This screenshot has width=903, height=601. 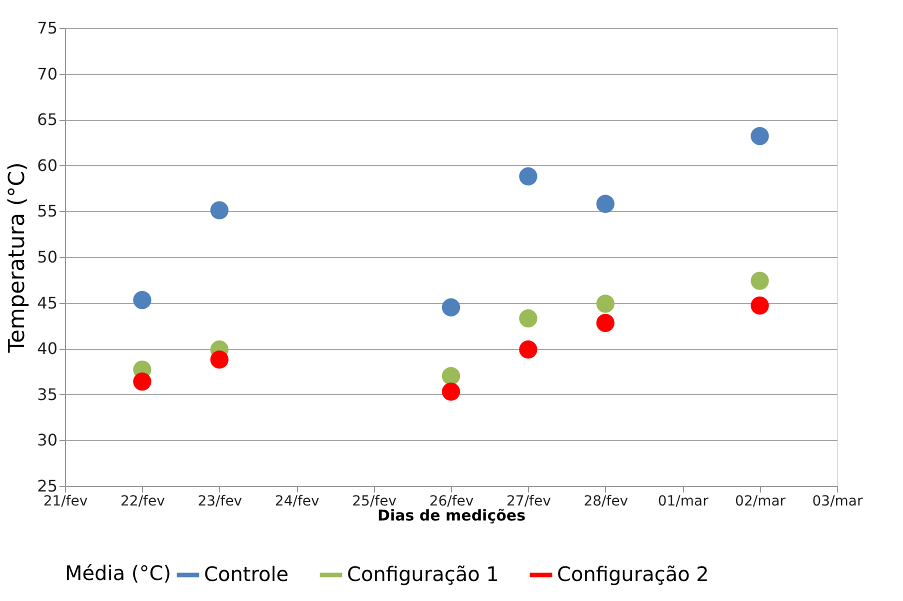 I want to click on y-tick-label: 30, so click(x=47, y=440).